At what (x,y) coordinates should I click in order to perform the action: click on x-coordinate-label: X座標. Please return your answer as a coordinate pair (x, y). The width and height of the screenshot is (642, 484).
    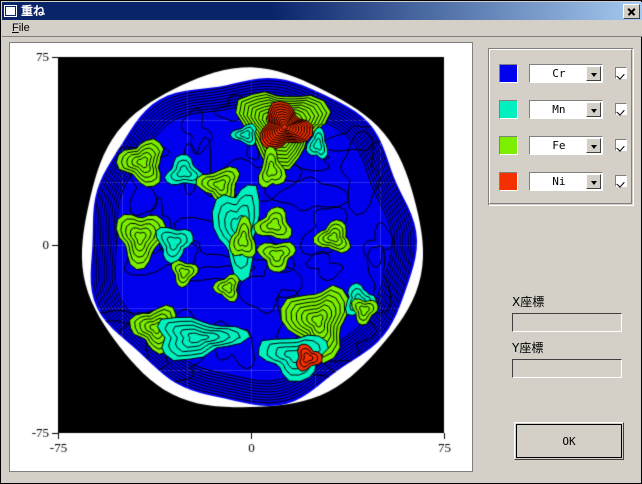
    Looking at the image, I should click on (528, 302).